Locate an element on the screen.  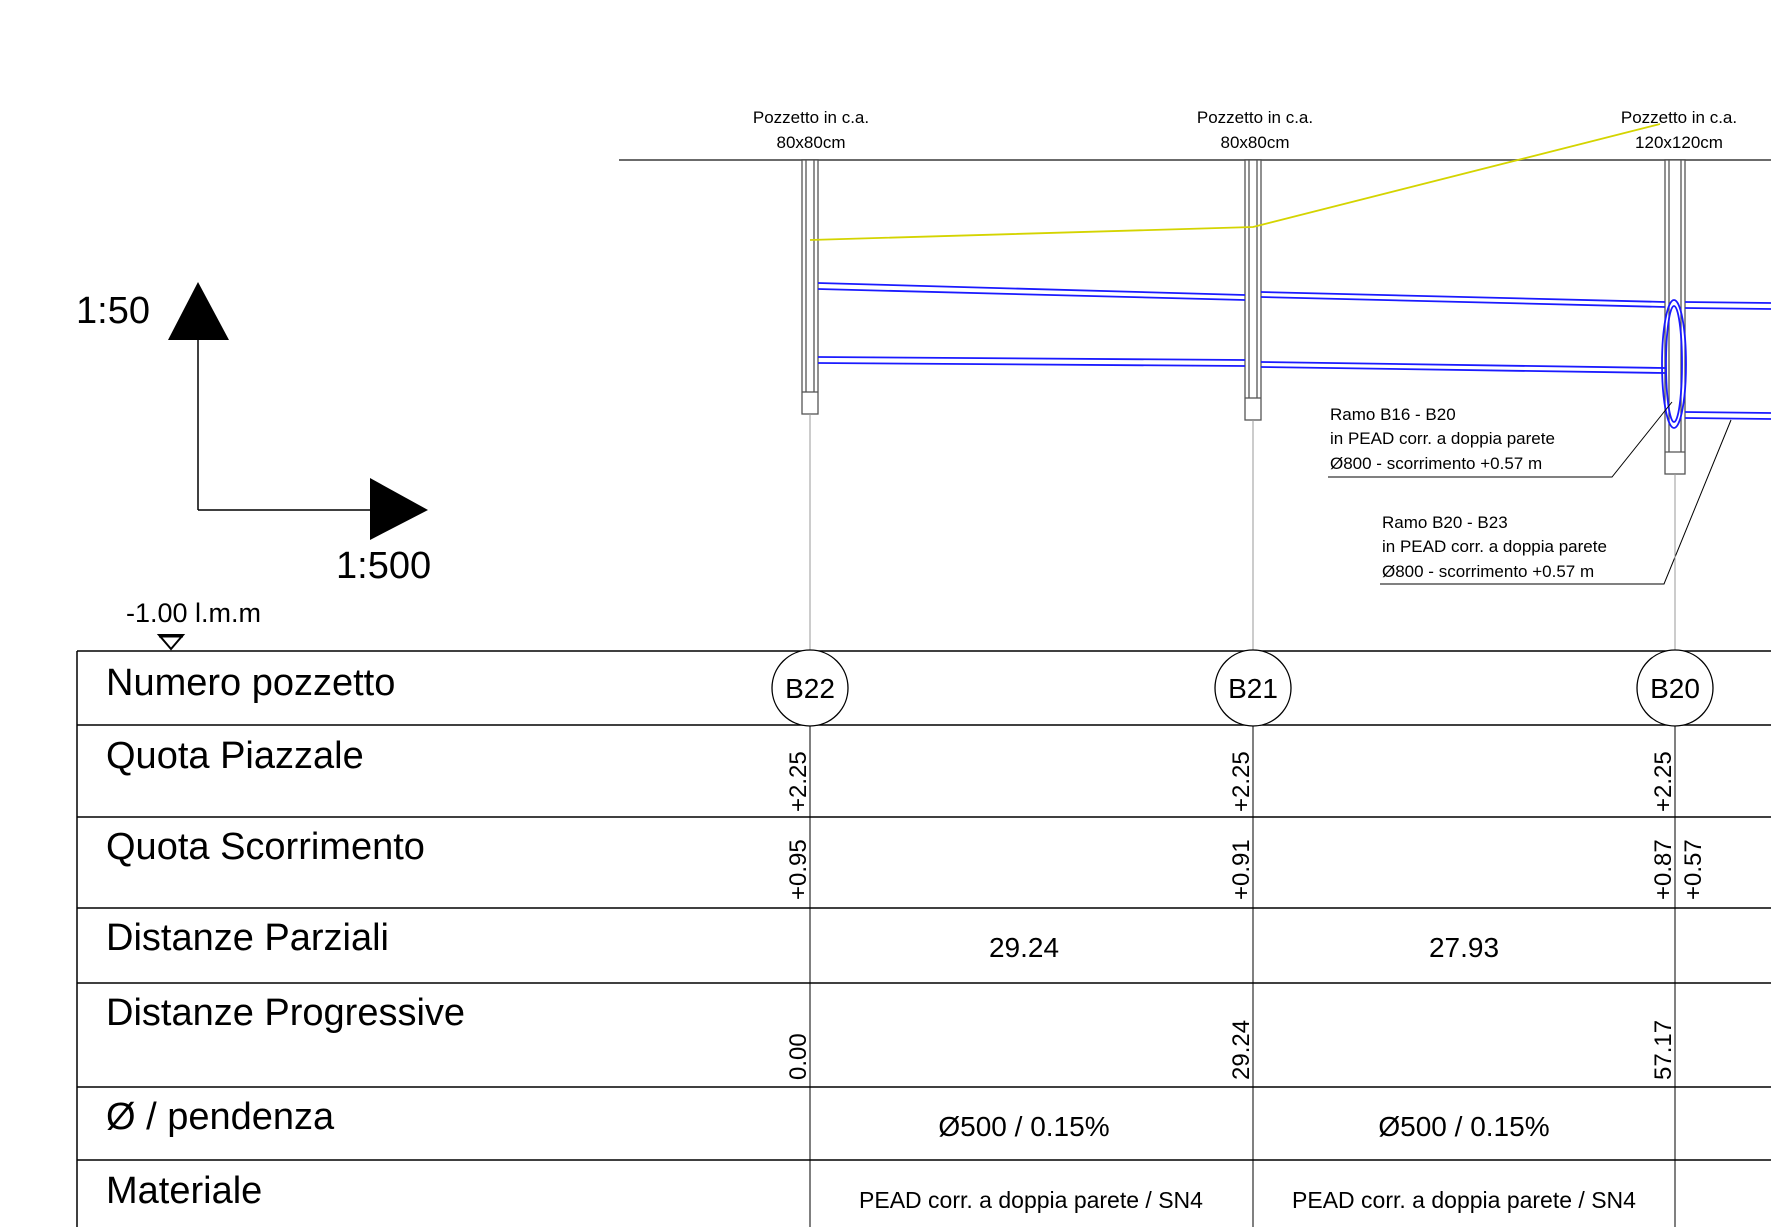
manhole-b20-size: 120x120cm is located at coordinates (1679, 142).